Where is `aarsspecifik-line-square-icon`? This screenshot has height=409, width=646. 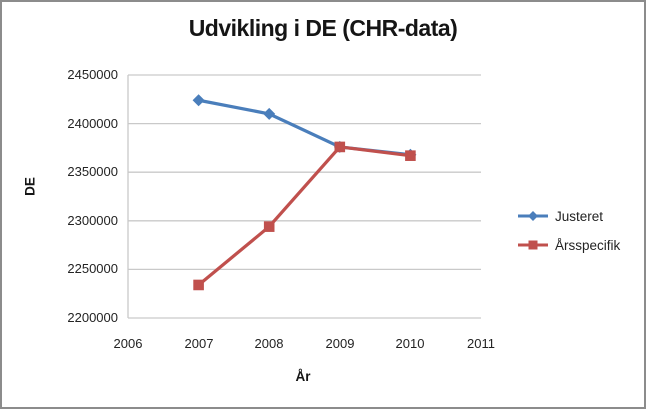 aarsspecifik-line-square-icon is located at coordinates (533, 245).